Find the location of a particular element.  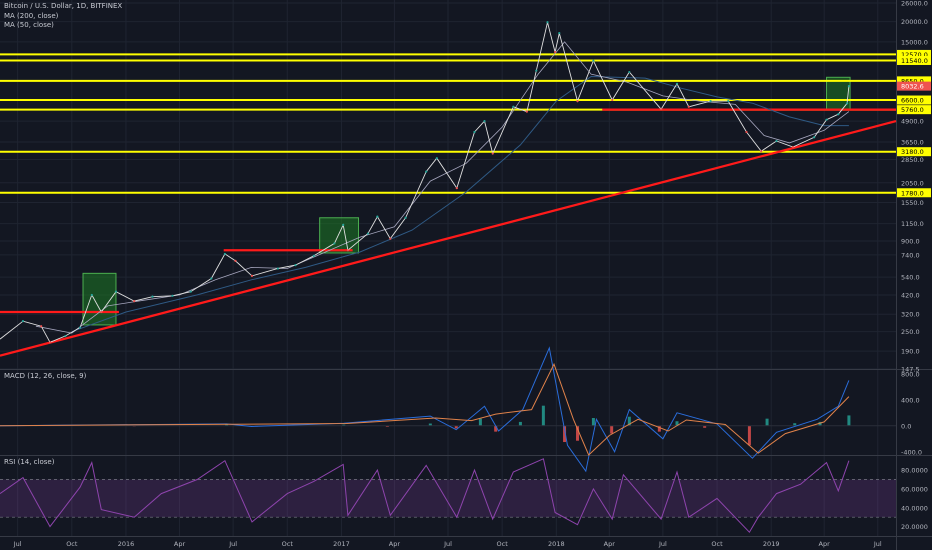

rsi-tick-label-2: 40.0000 is located at coordinates (914, 508).